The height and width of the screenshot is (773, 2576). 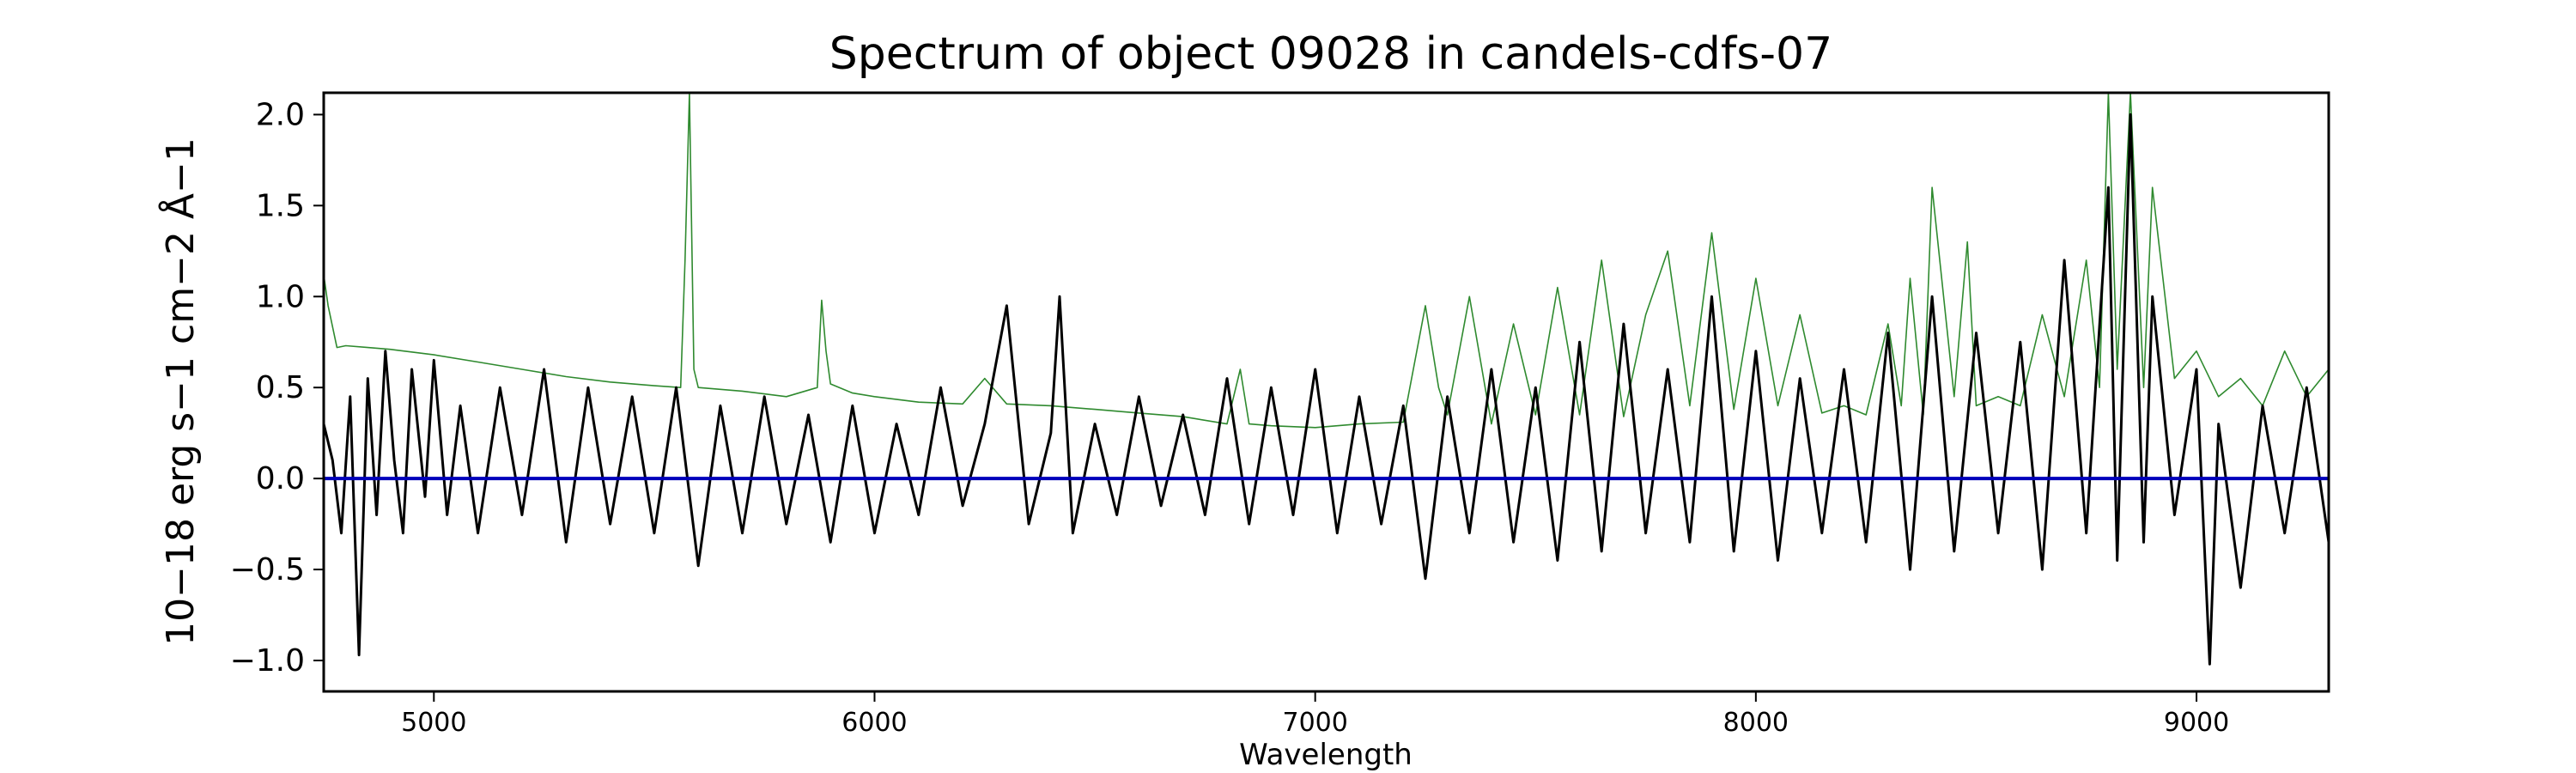 I want to click on y-axis: 2.0 1.5 1.0 0.5 0.0 −0.5 −1.0, so click(x=277, y=388).